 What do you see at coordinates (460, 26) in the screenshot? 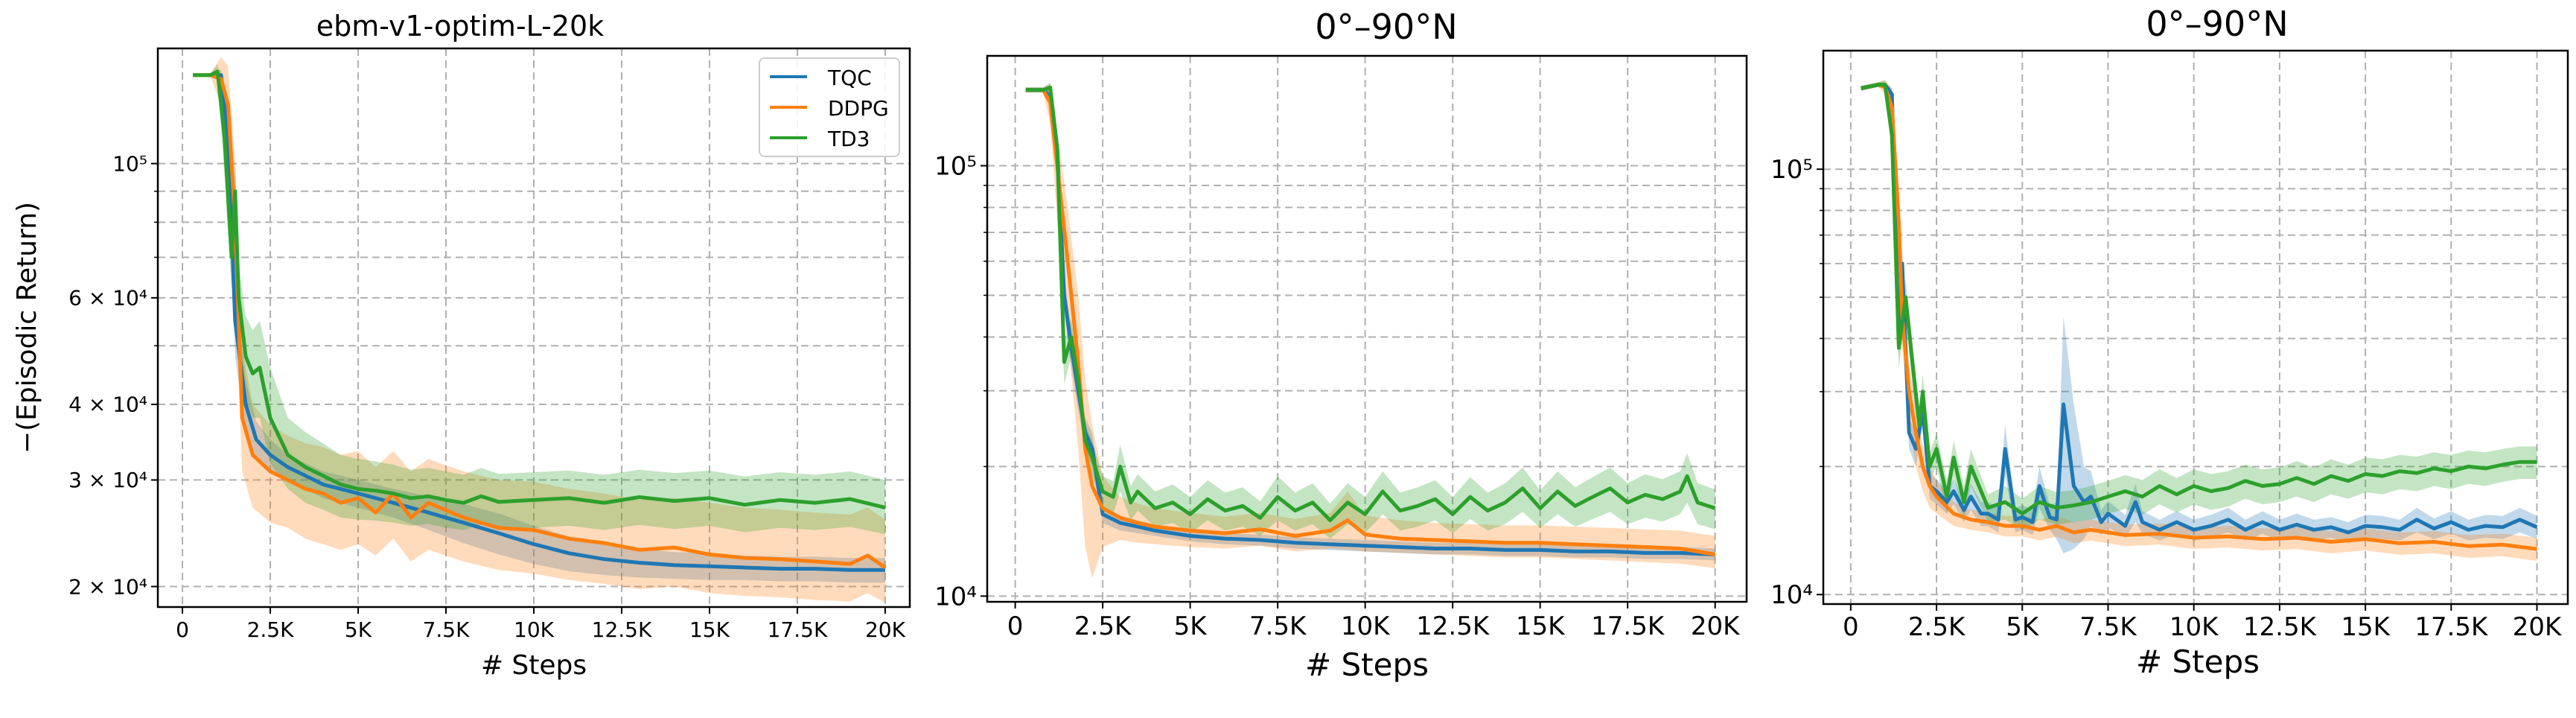
I see `panel-1-title: ebm-v1-optim-L-20k` at bounding box center [460, 26].